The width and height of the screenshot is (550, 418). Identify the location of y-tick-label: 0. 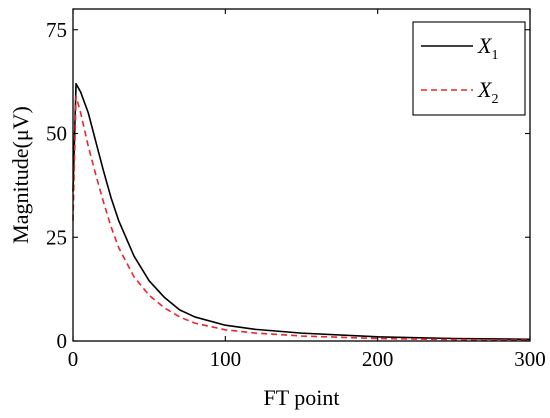
(62, 341).